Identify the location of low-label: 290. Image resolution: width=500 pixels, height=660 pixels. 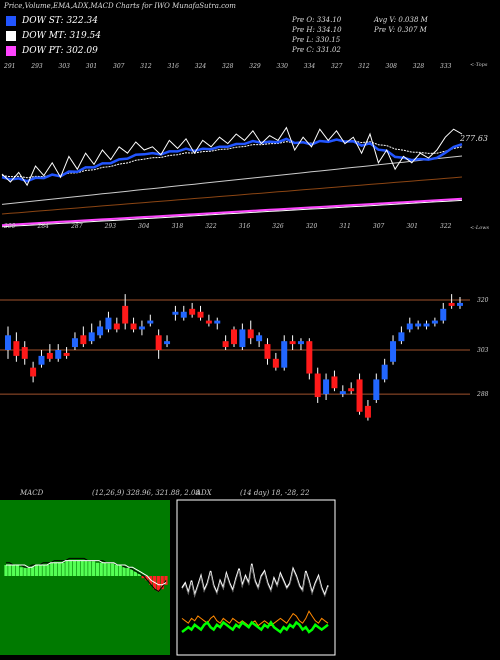
(9, 226).